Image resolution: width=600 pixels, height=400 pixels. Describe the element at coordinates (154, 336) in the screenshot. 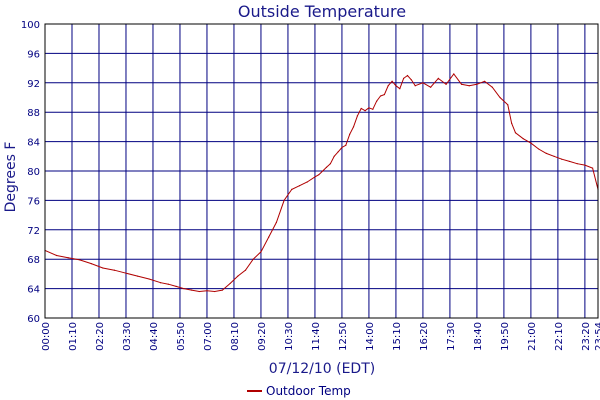

I see `x-tick-label: 04:40` at that location.